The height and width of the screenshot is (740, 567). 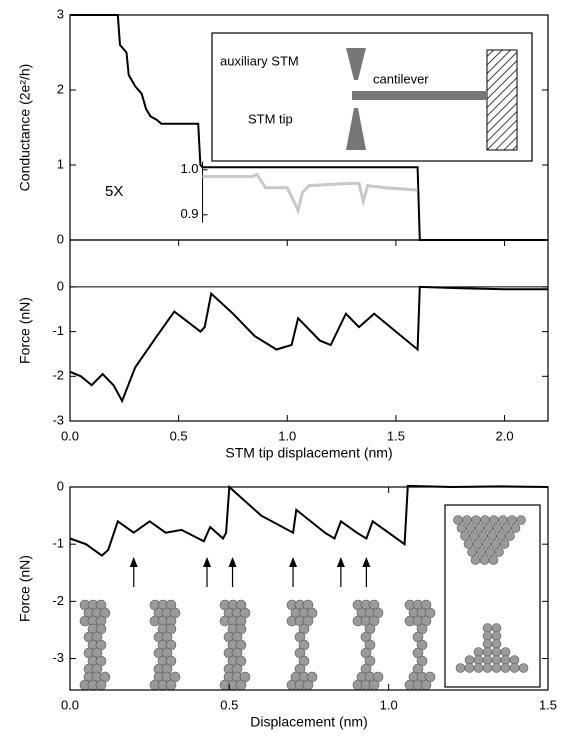 What do you see at coordinates (60, 88) in the screenshot?
I see `y-tick-label: 2` at bounding box center [60, 88].